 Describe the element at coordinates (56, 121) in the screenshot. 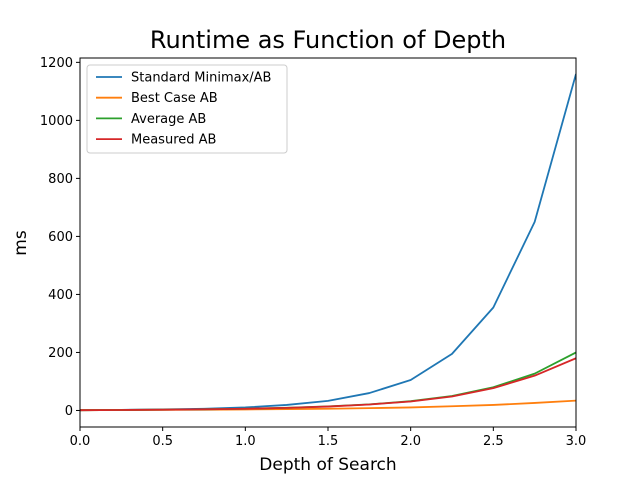

I see `y-tick-label: 1000` at that location.